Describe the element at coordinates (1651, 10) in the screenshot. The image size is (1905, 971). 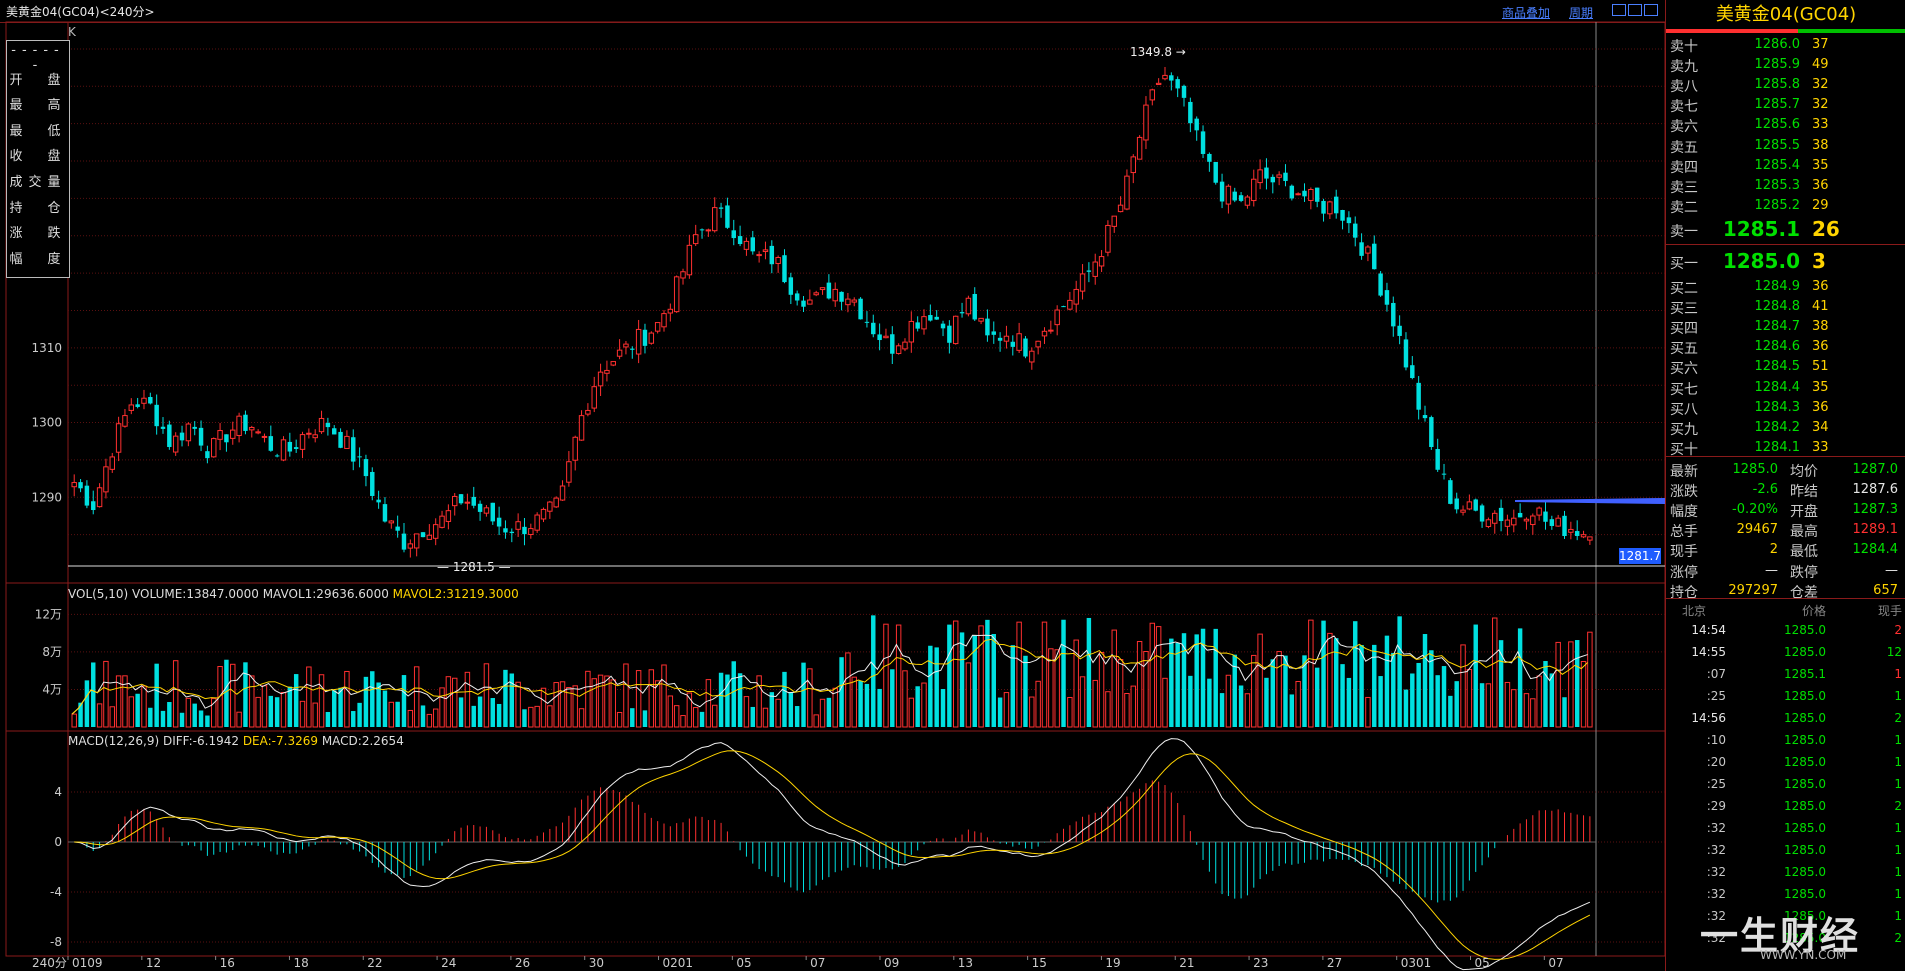
I see `close-icon` at that location.